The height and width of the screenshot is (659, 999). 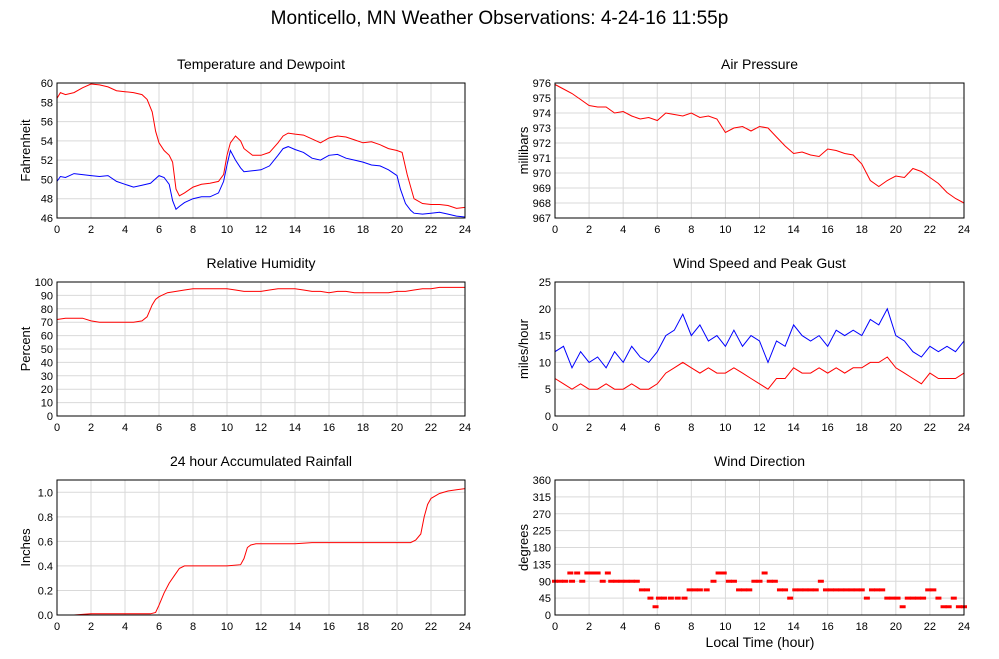 I want to click on y-tick-label: 15, so click(x=545, y=337).